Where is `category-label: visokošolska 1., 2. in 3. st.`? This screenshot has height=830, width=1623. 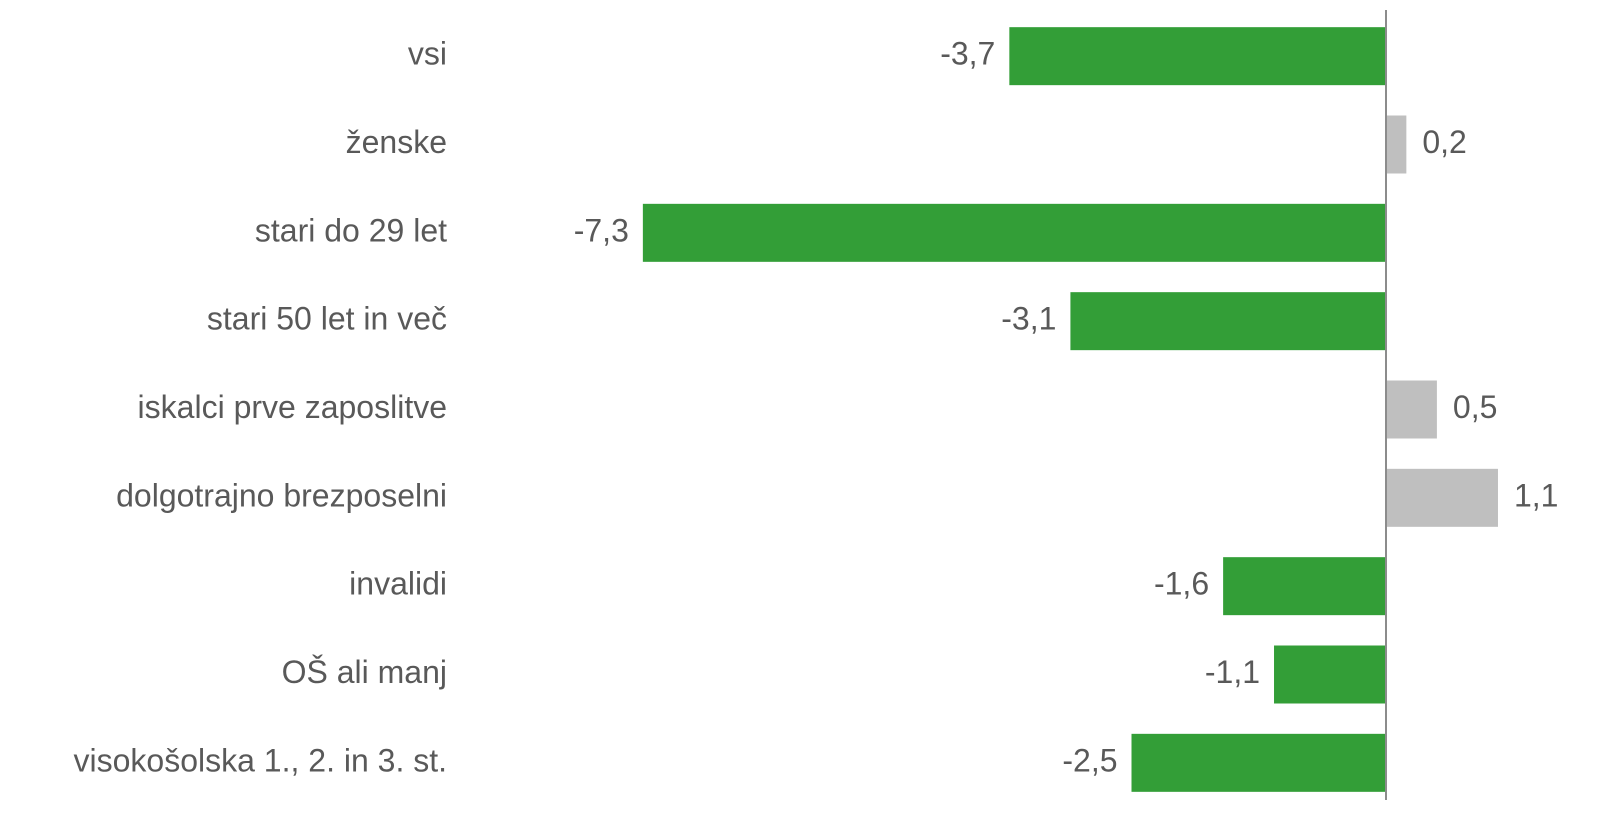 category-label: visokošolska 1., 2. in 3. st. is located at coordinates (261, 760).